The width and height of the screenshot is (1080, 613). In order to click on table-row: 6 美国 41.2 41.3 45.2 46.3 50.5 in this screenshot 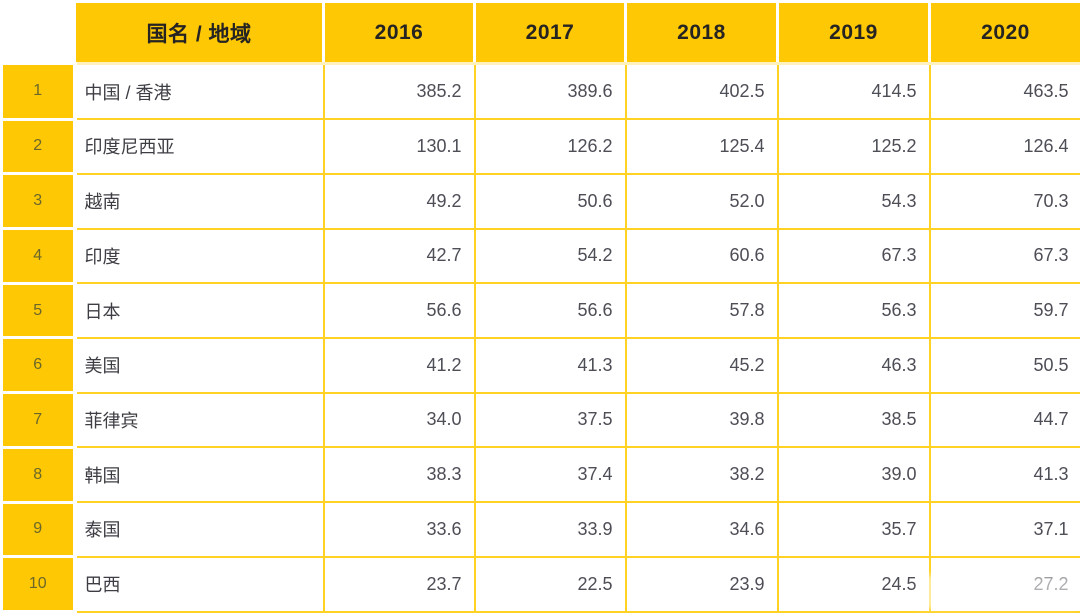, I will do `click(540, 365)`.